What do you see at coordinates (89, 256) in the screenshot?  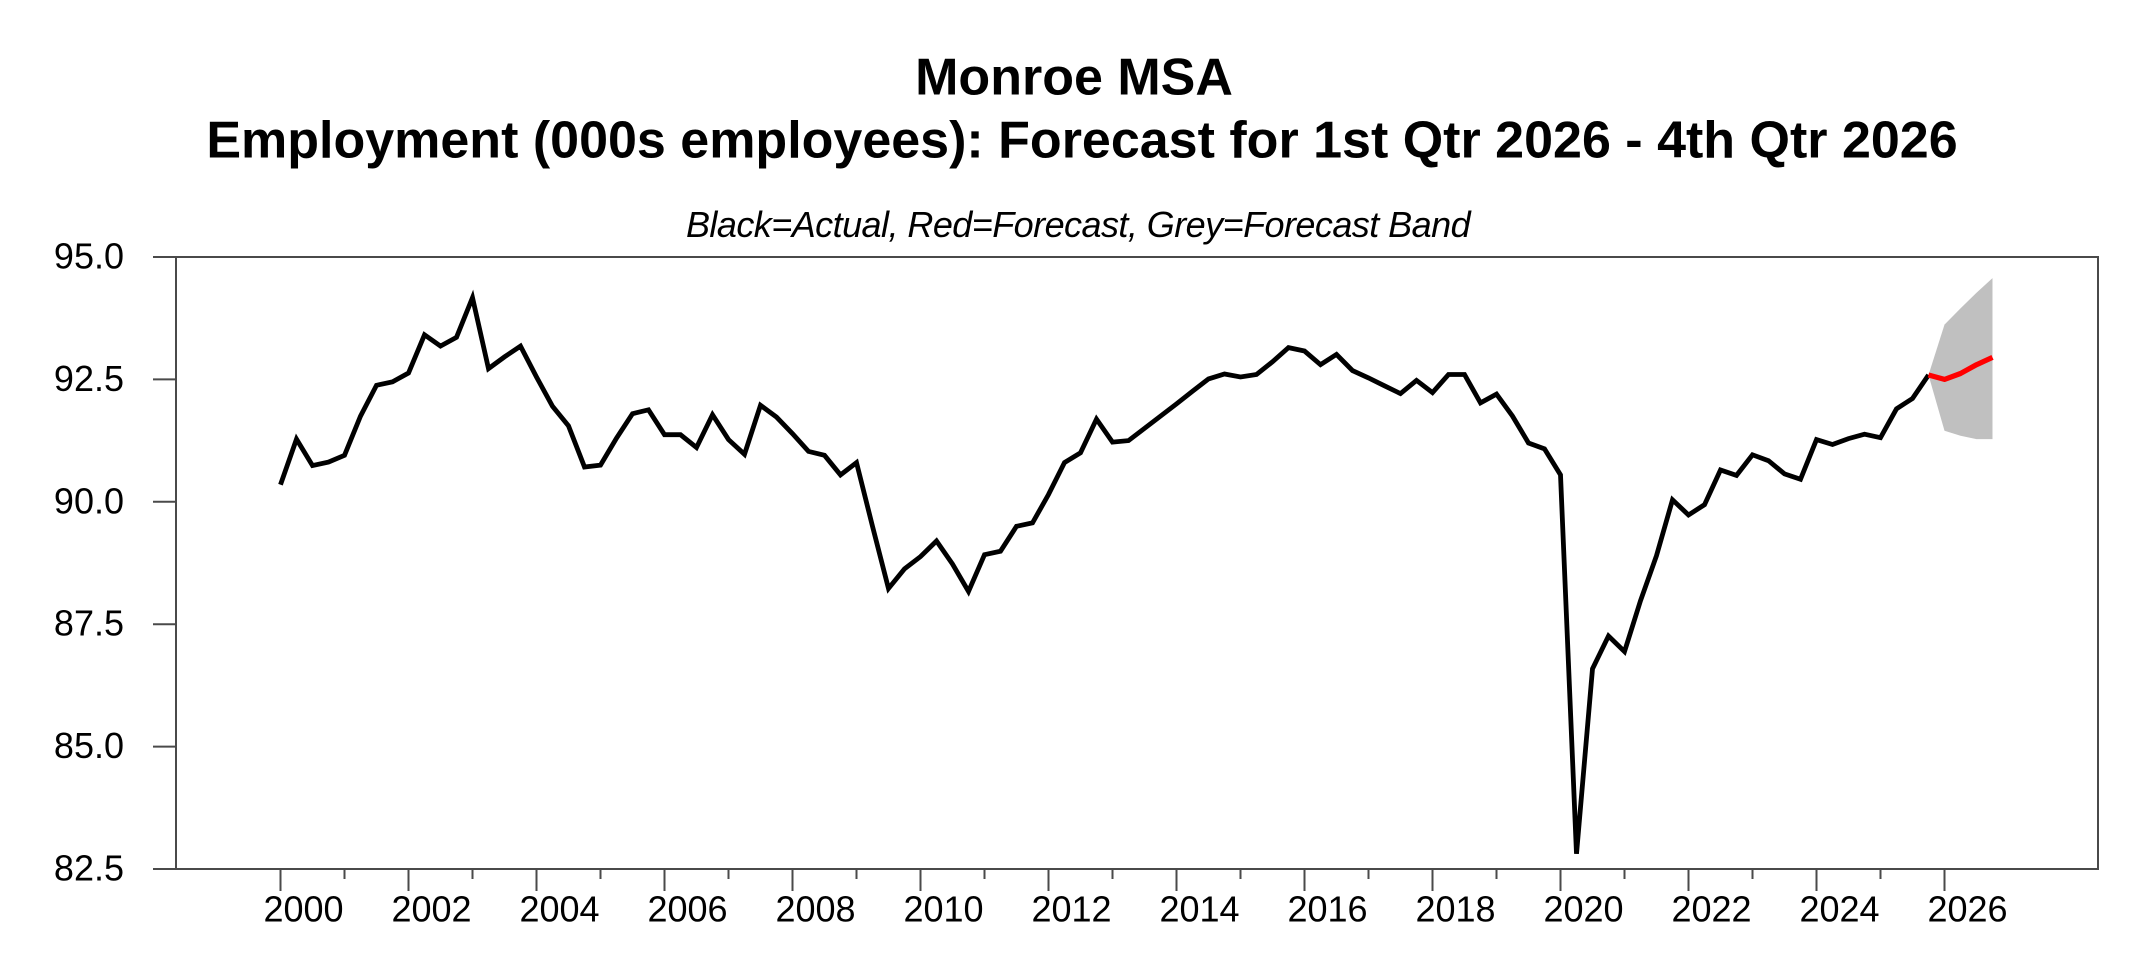 I see `svg-text: 95.0` at bounding box center [89, 256].